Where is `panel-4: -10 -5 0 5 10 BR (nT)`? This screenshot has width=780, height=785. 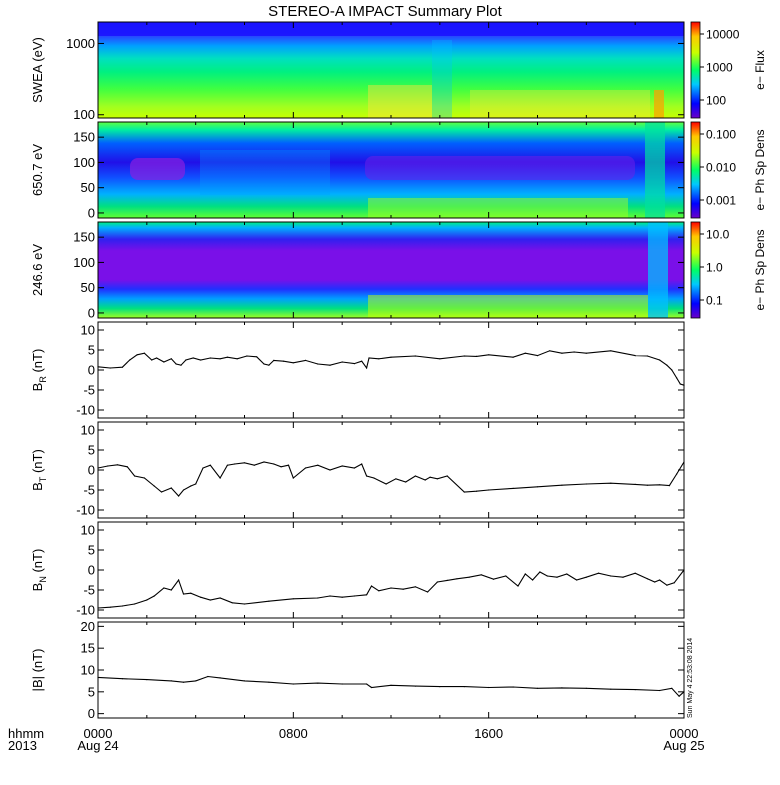
panel-4: -10 -5 0 5 10 BR (nT) is located at coordinates (357, 370).